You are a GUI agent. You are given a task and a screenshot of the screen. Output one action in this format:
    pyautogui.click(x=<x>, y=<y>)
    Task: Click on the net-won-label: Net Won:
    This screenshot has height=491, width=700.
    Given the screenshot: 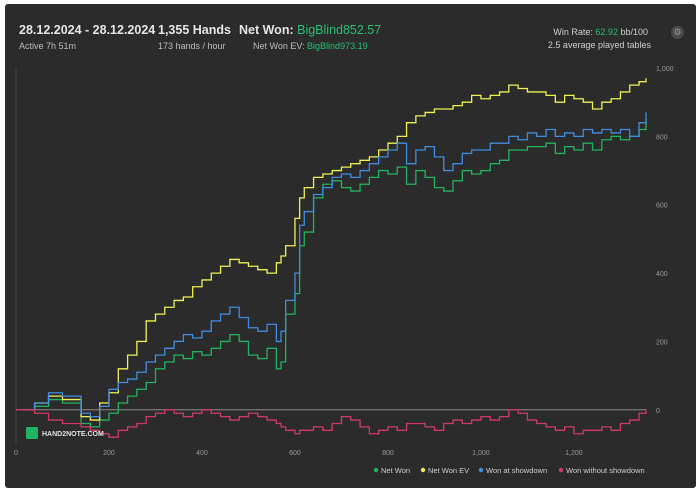 What is the action you would take?
    pyautogui.click(x=266, y=30)
    